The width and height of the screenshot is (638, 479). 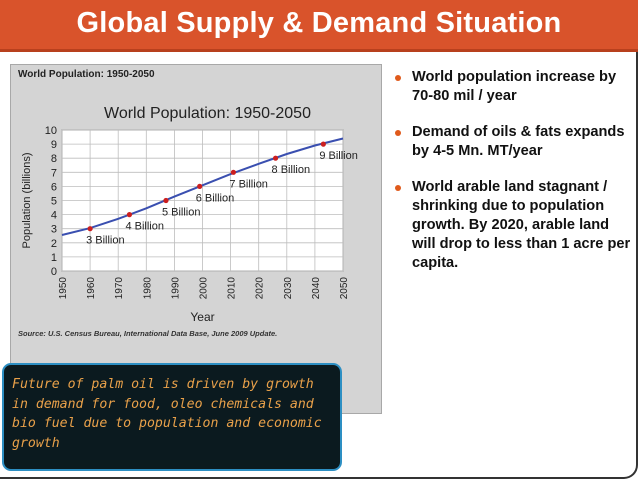 What do you see at coordinates (54, 187) in the screenshot?
I see `y-tick-label: 6` at bounding box center [54, 187].